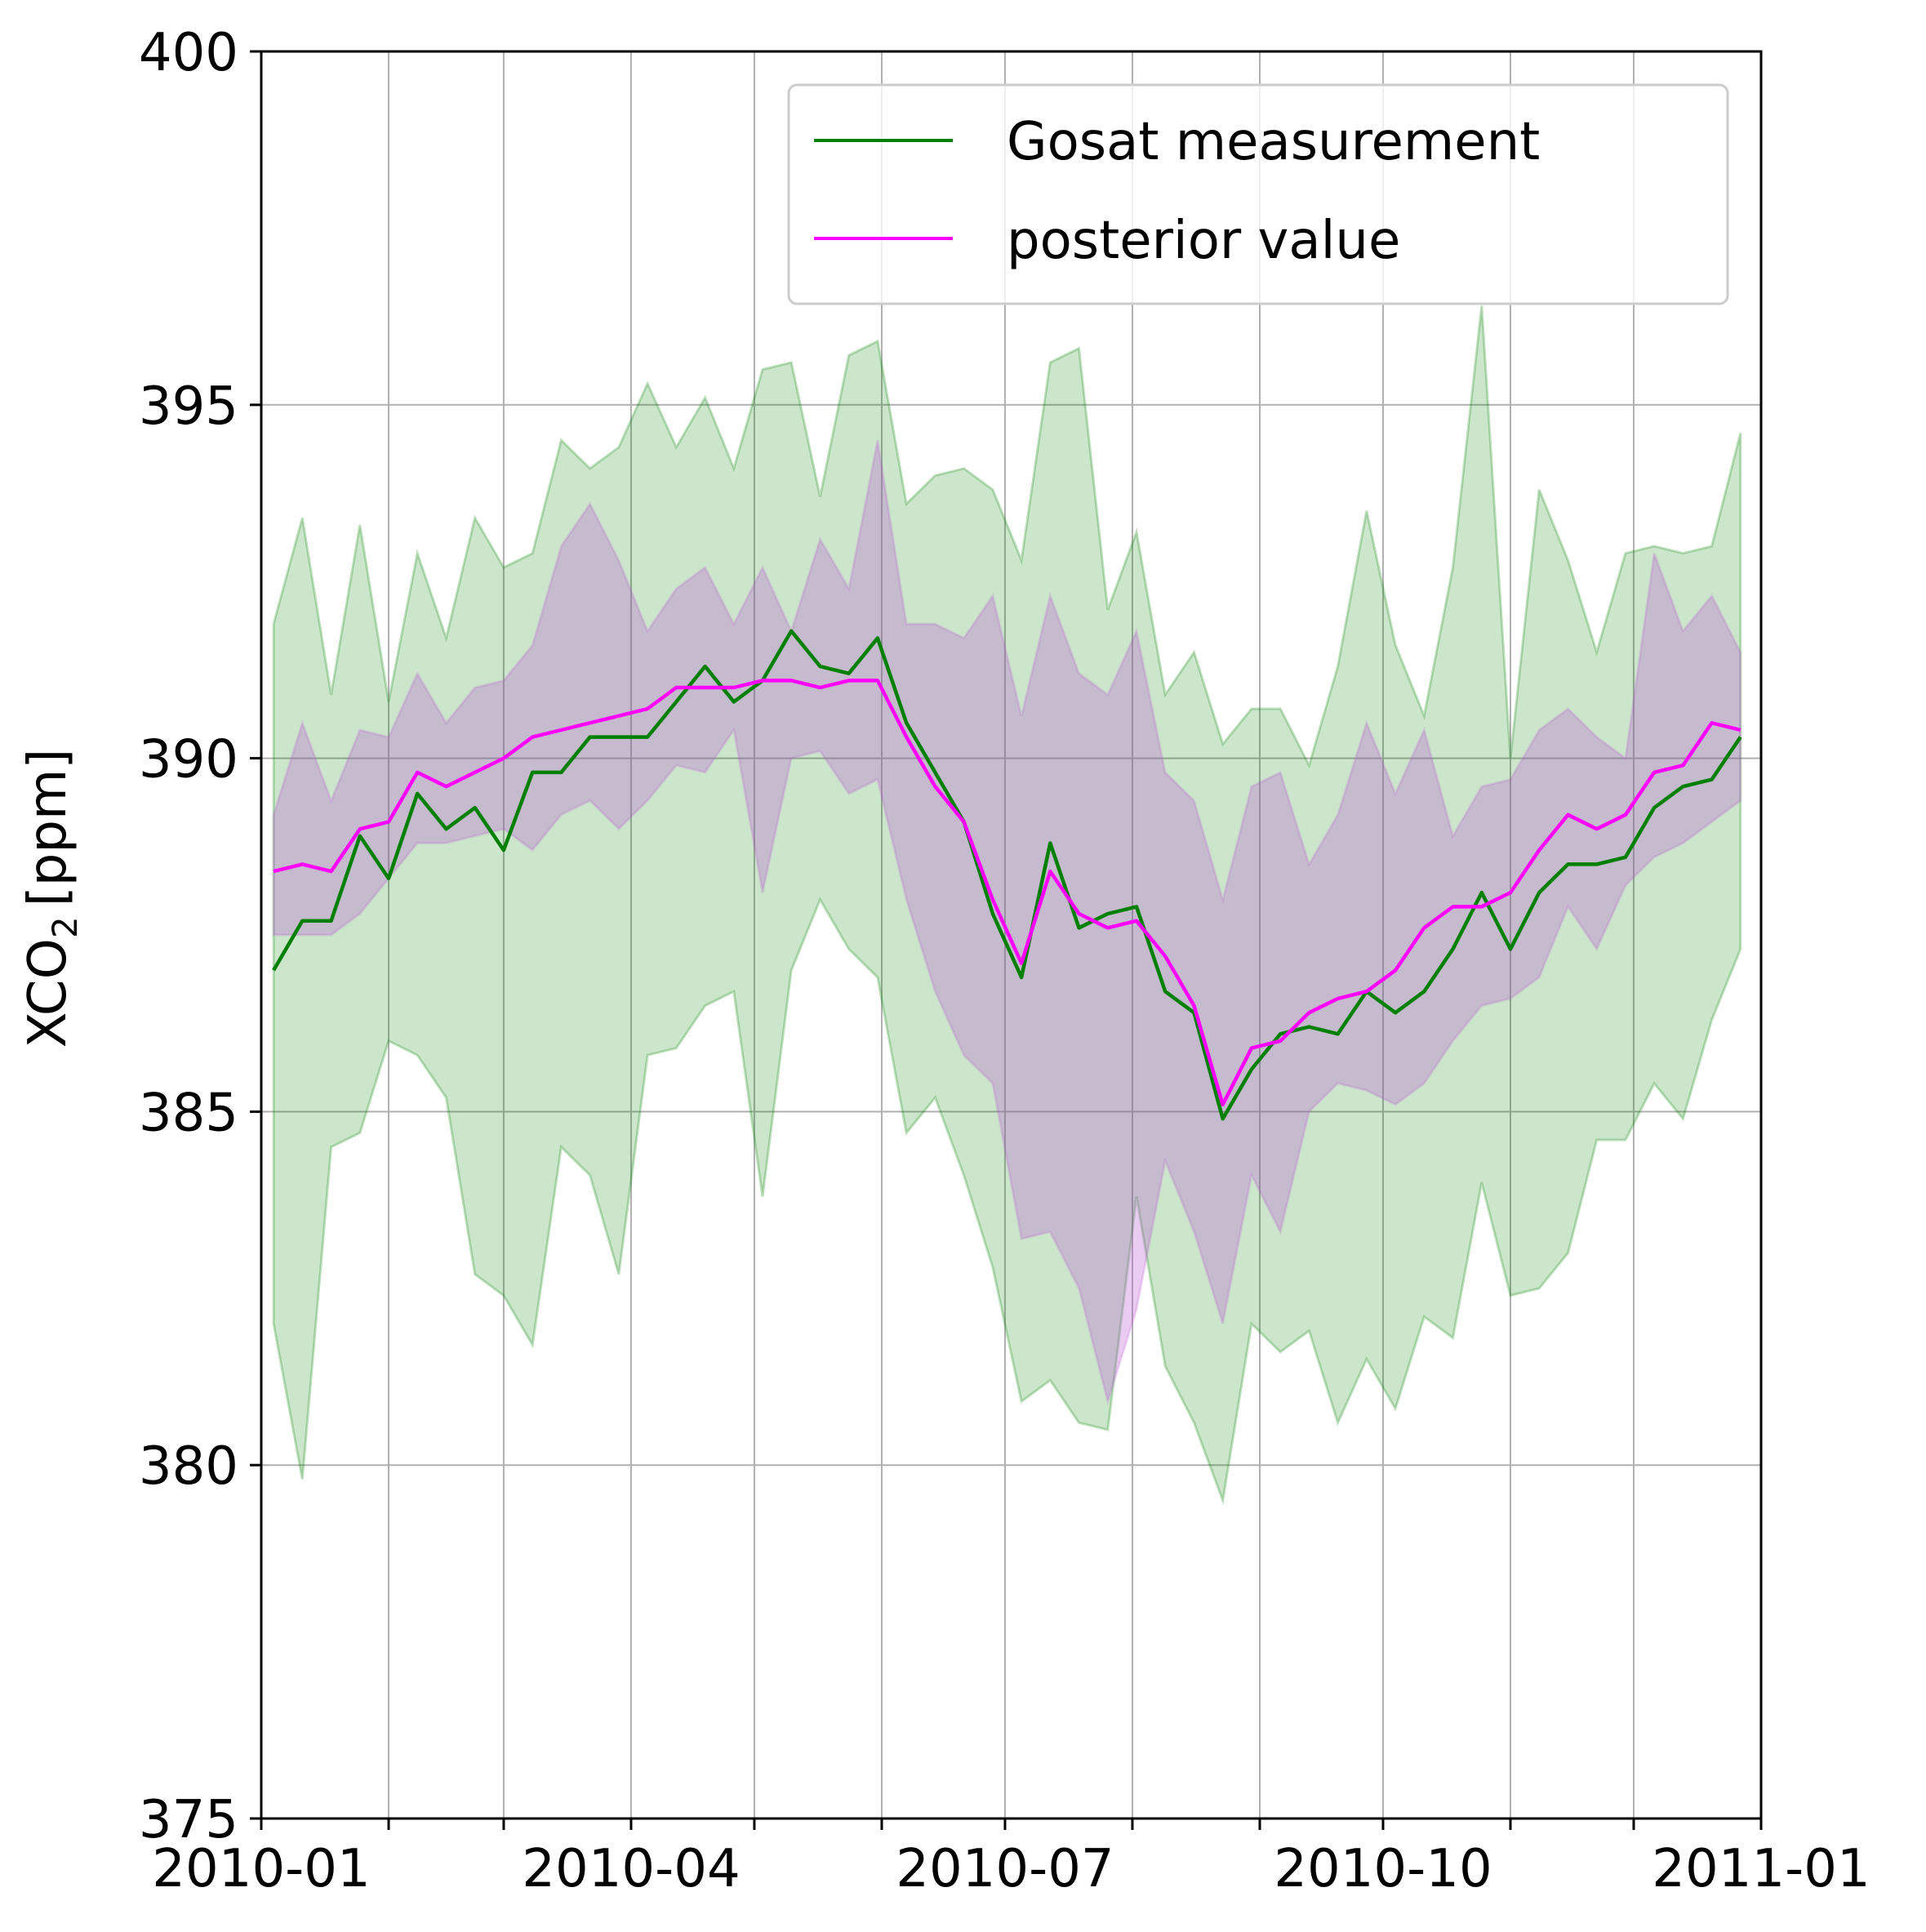 This screenshot has height=1932, width=1926. Describe the element at coordinates (48, 993) in the screenshot. I see `y-axis-label-main: XCO` at that location.